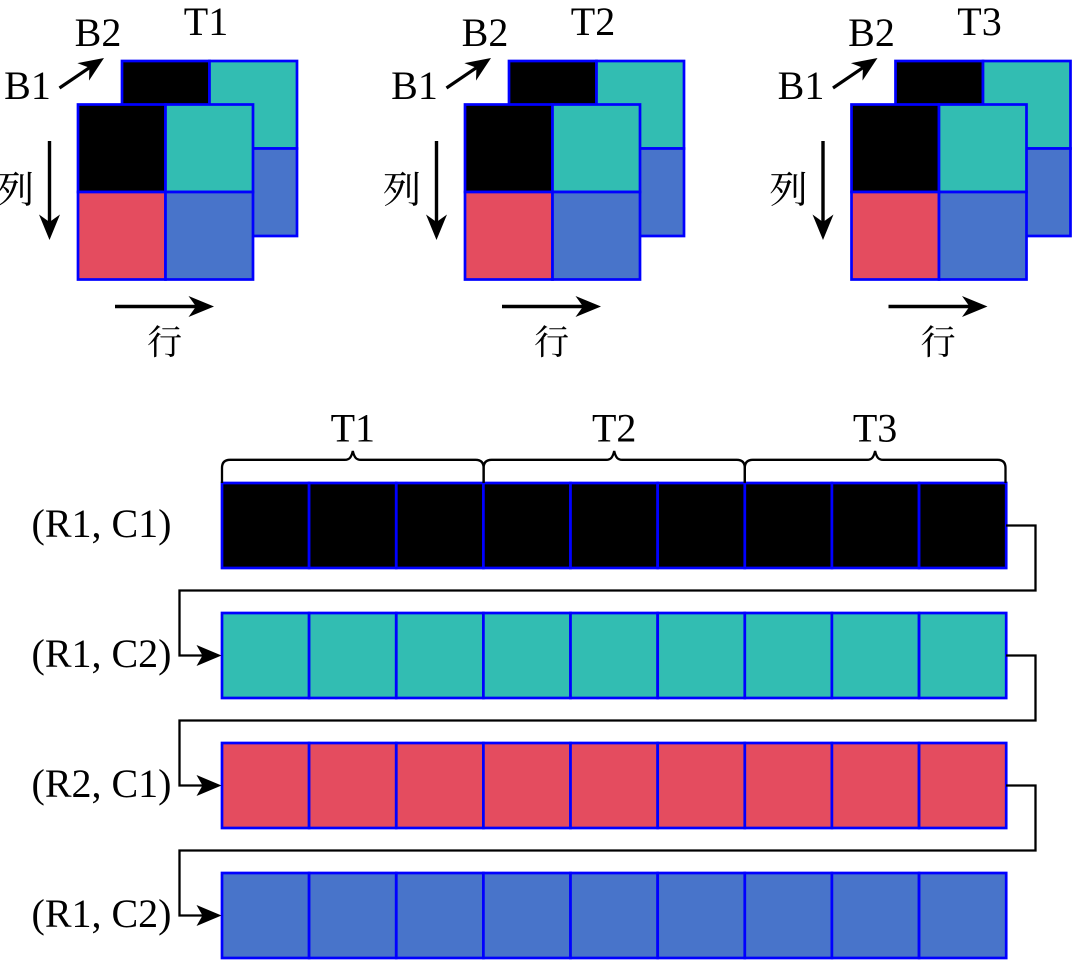 The width and height of the screenshot is (1080, 972). Describe the element at coordinates (102, 523) in the screenshot. I see `svg-text: (R1, C1)` at that location.